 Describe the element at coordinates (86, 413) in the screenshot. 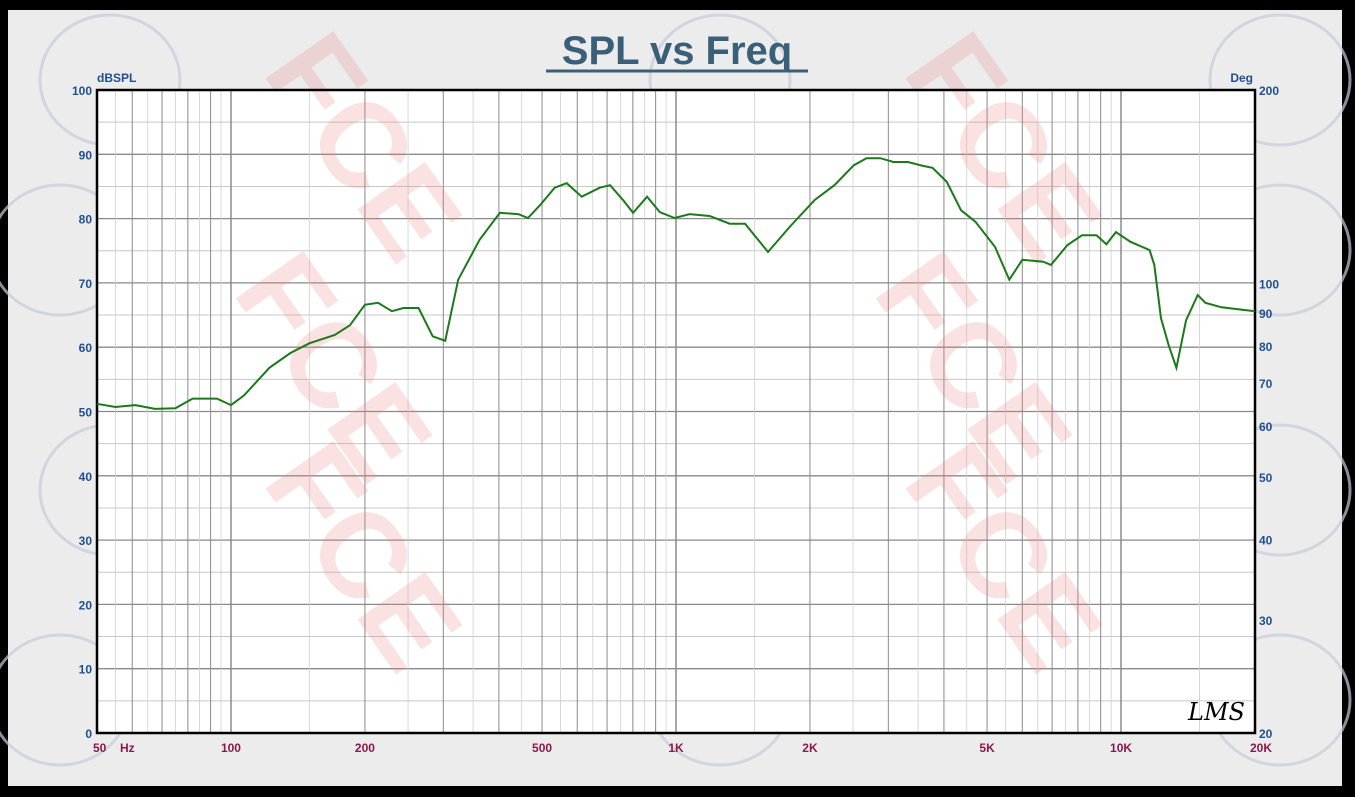

I see `y-tick-label: 50` at that location.